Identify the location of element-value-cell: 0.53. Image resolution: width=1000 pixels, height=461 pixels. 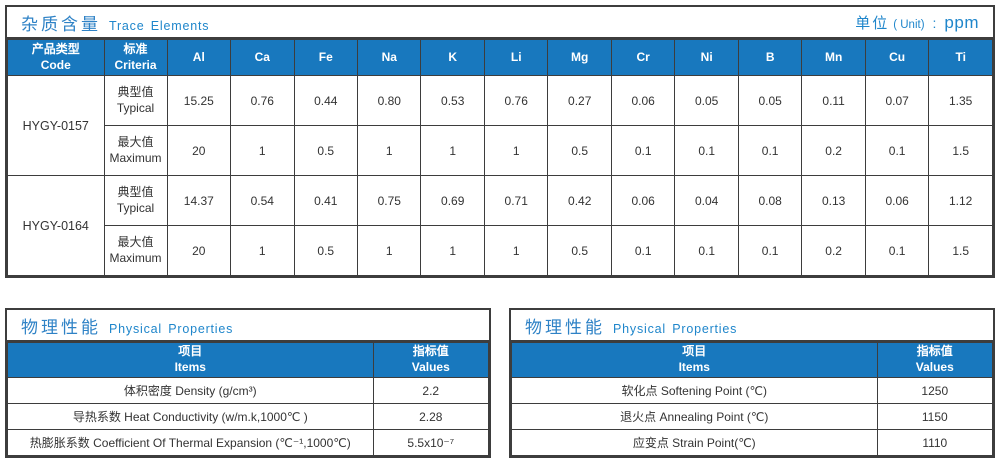
(452, 100).